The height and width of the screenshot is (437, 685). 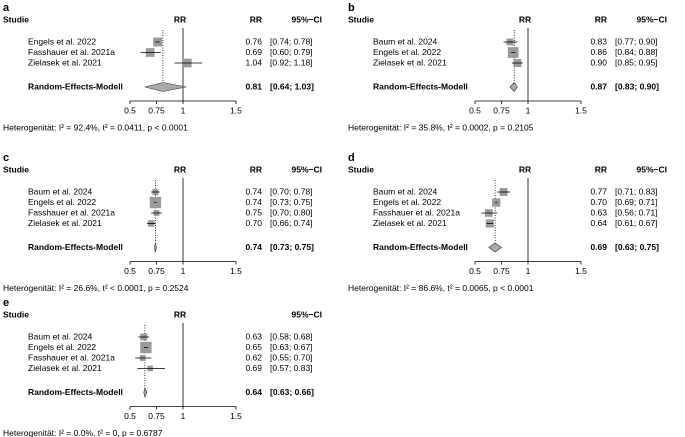 What do you see at coordinates (253, 41) in the screenshot?
I see `rr-value: 0.76` at bounding box center [253, 41].